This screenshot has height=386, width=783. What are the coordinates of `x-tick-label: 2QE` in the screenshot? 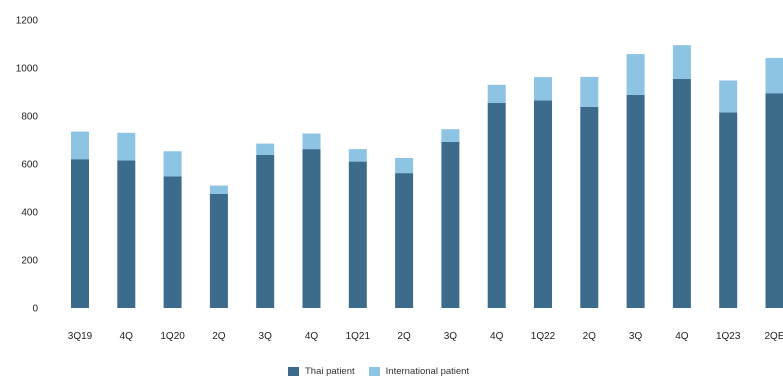 It's located at (773, 336).